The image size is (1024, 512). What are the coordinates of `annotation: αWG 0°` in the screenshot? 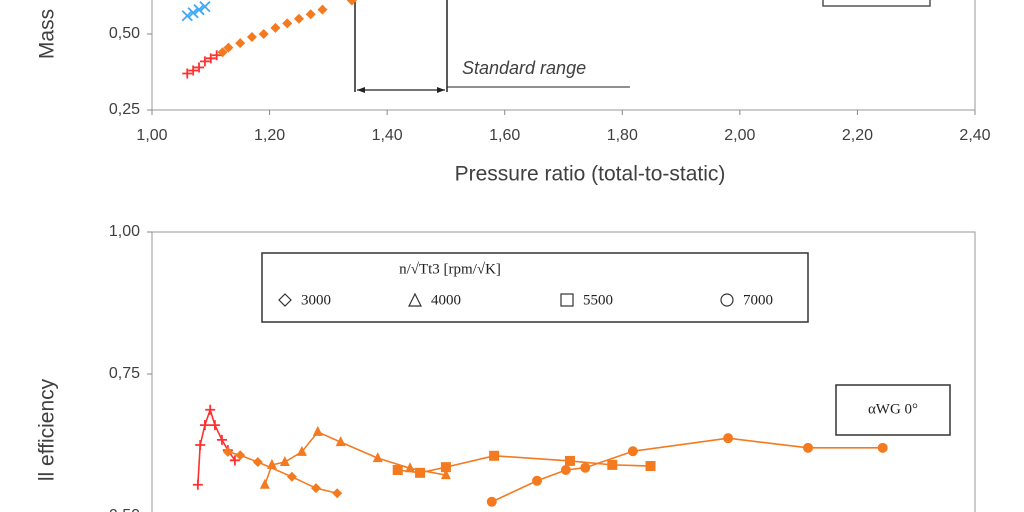 It's located at (893, 409).